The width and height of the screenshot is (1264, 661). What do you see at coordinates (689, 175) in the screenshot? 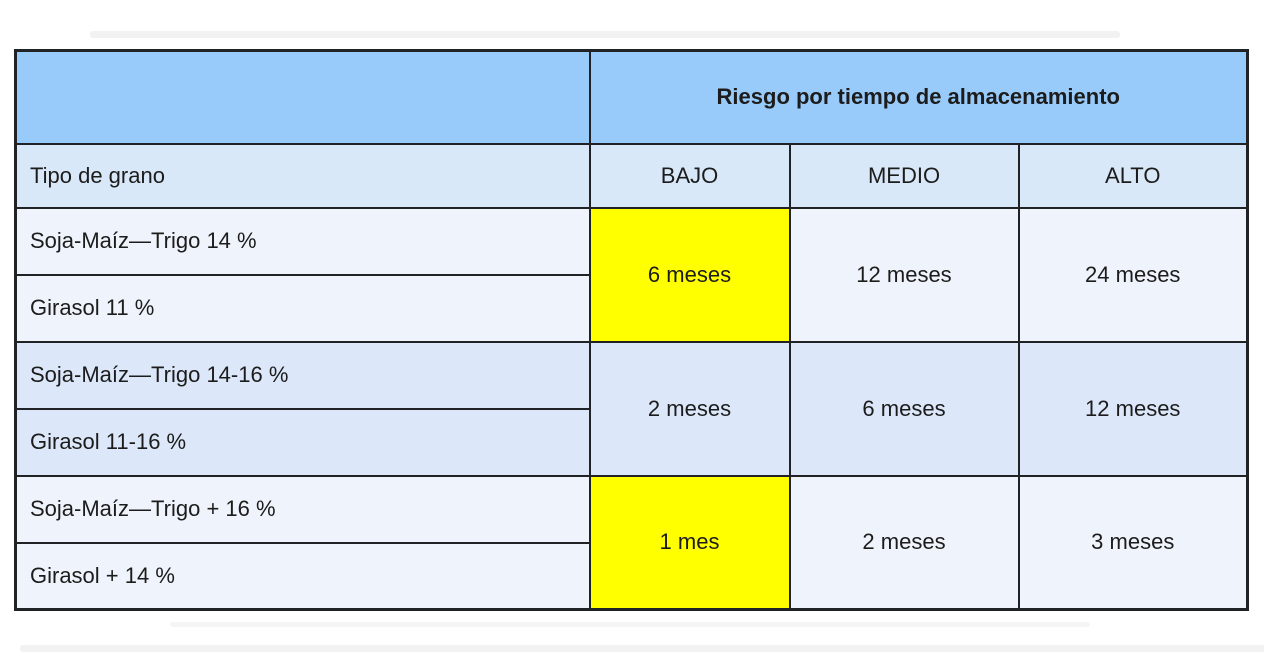
I see `level-header-bajo: BAJO` at bounding box center [689, 175].